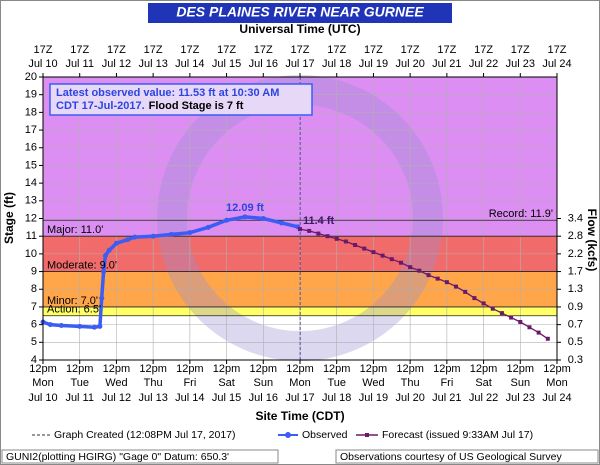 This screenshot has height=465, width=600. What do you see at coordinates (75, 230) in the screenshot?
I see `threshold-label: Major: 11.0'` at bounding box center [75, 230].